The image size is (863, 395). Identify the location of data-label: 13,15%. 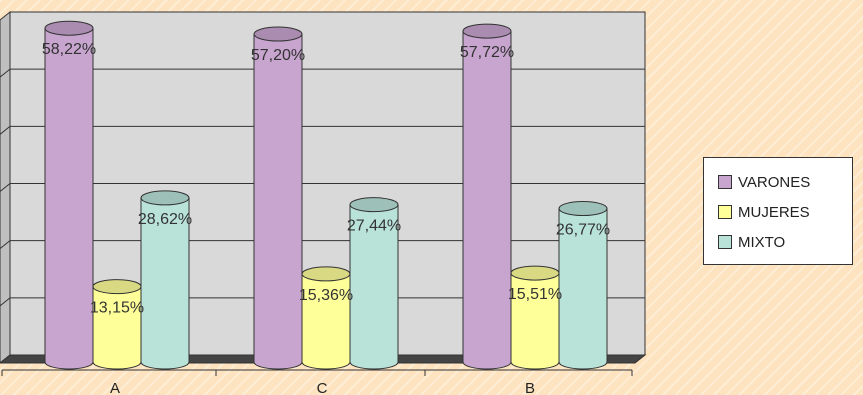
(117, 308).